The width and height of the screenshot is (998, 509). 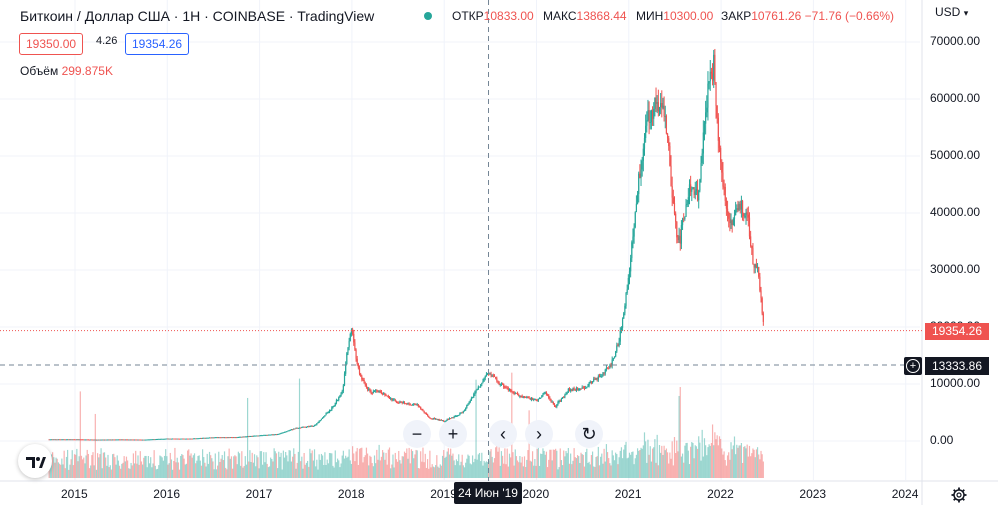 What do you see at coordinates (503, 434) in the screenshot?
I see `scroll-left-button: ‹` at bounding box center [503, 434].